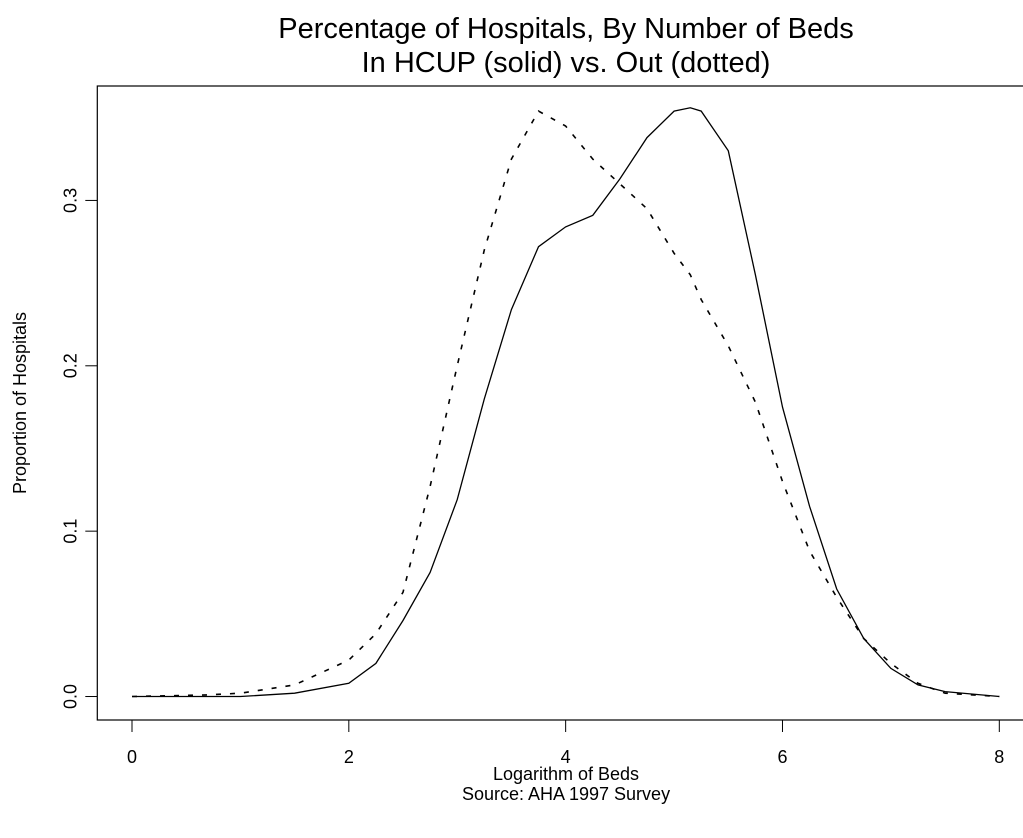  I want to click on x-tick-label: 8, so click(999, 757).